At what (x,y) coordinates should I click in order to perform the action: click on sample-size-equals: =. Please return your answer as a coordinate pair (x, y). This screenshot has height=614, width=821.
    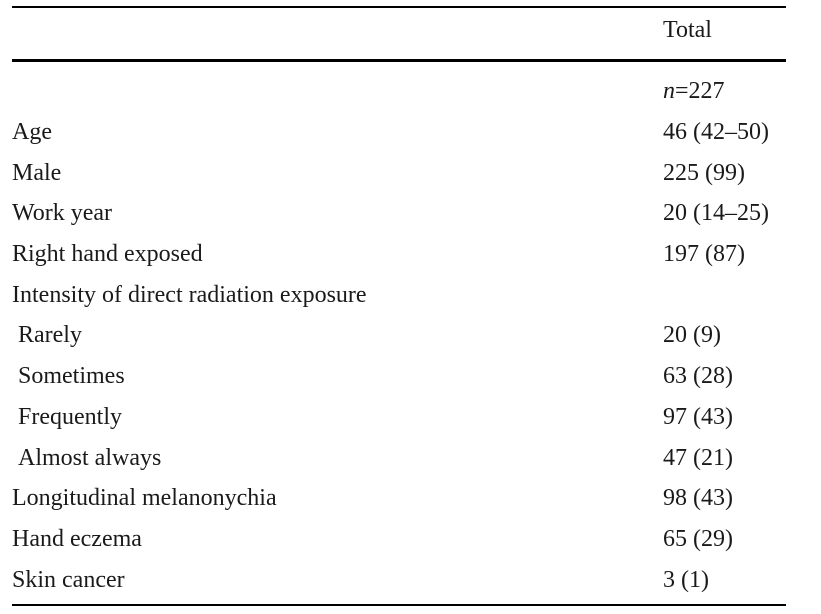
    Looking at the image, I should click on (682, 91).